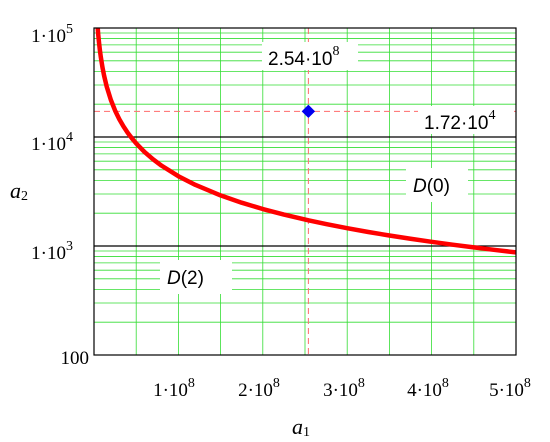 The height and width of the screenshot is (442, 550). What do you see at coordinates (52, 251) in the screenshot?
I see `y-tick-label: 1·10³` at bounding box center [52, 251].